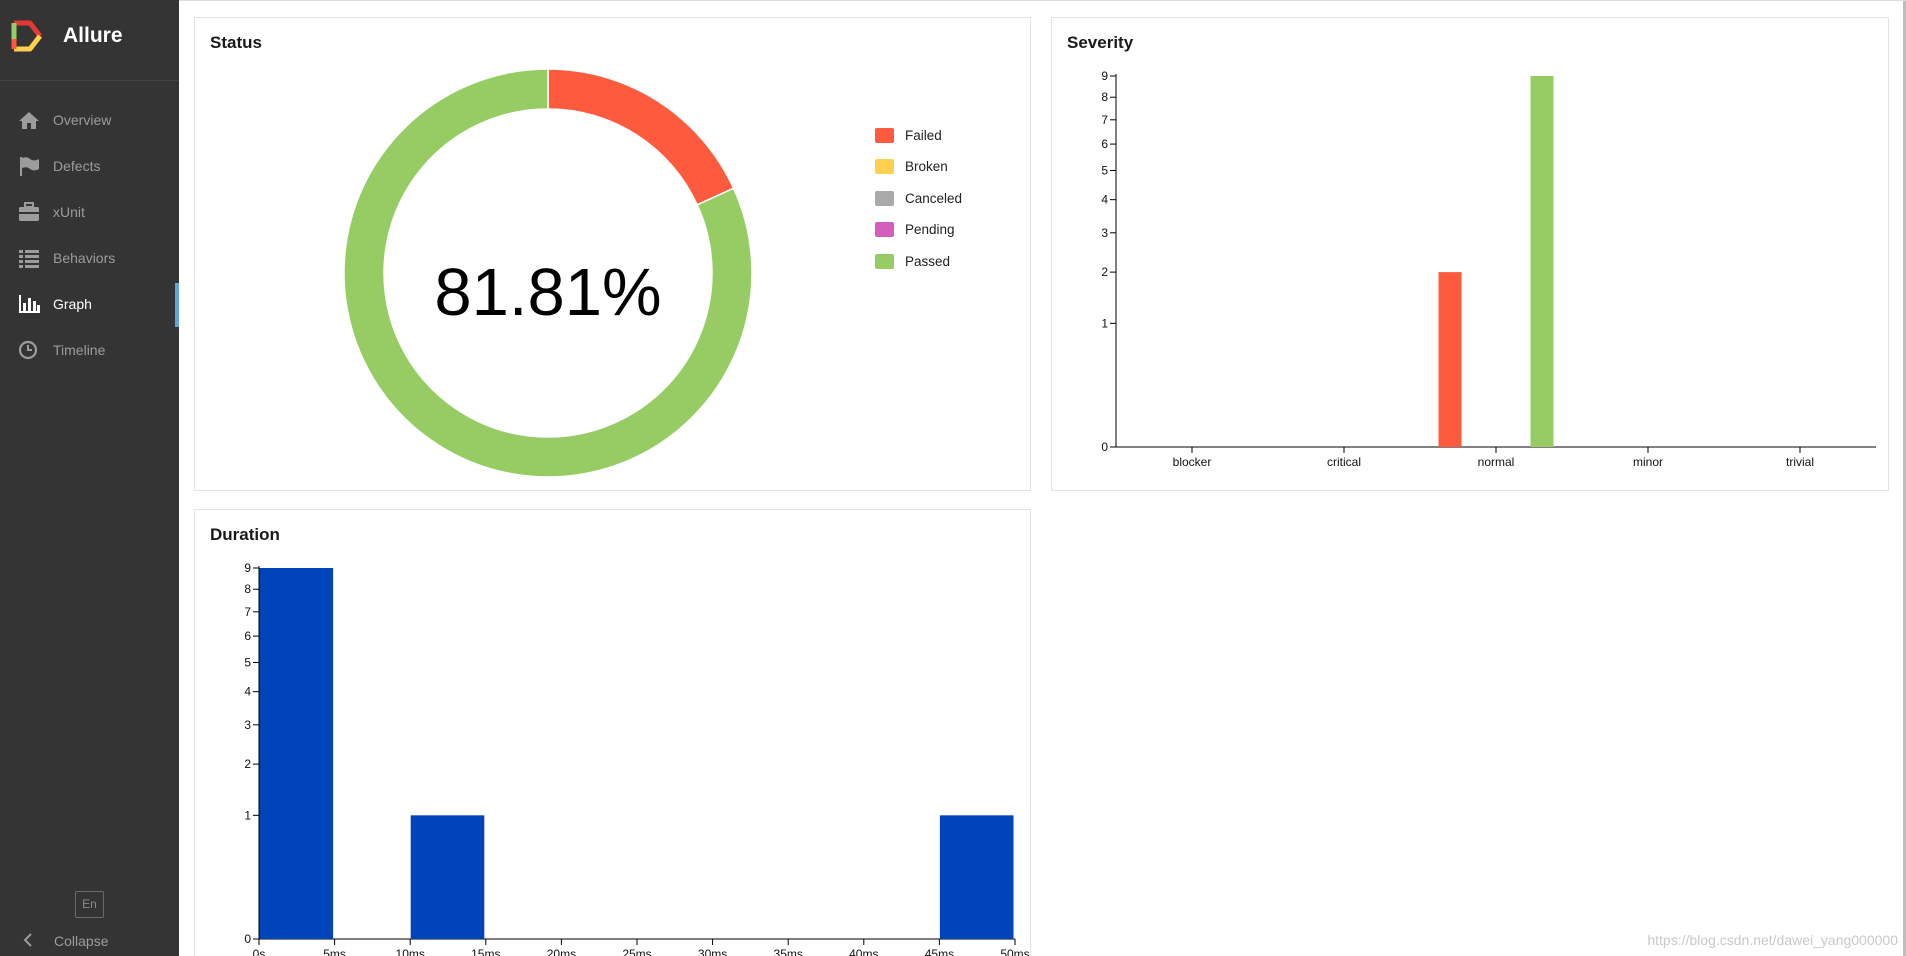 The width and height of the screenshot is (1906, 956). What do you see at coordinates (641, 137) in the screenshot?
I see `donut-slice-failed` at bounding box center [641, 137].